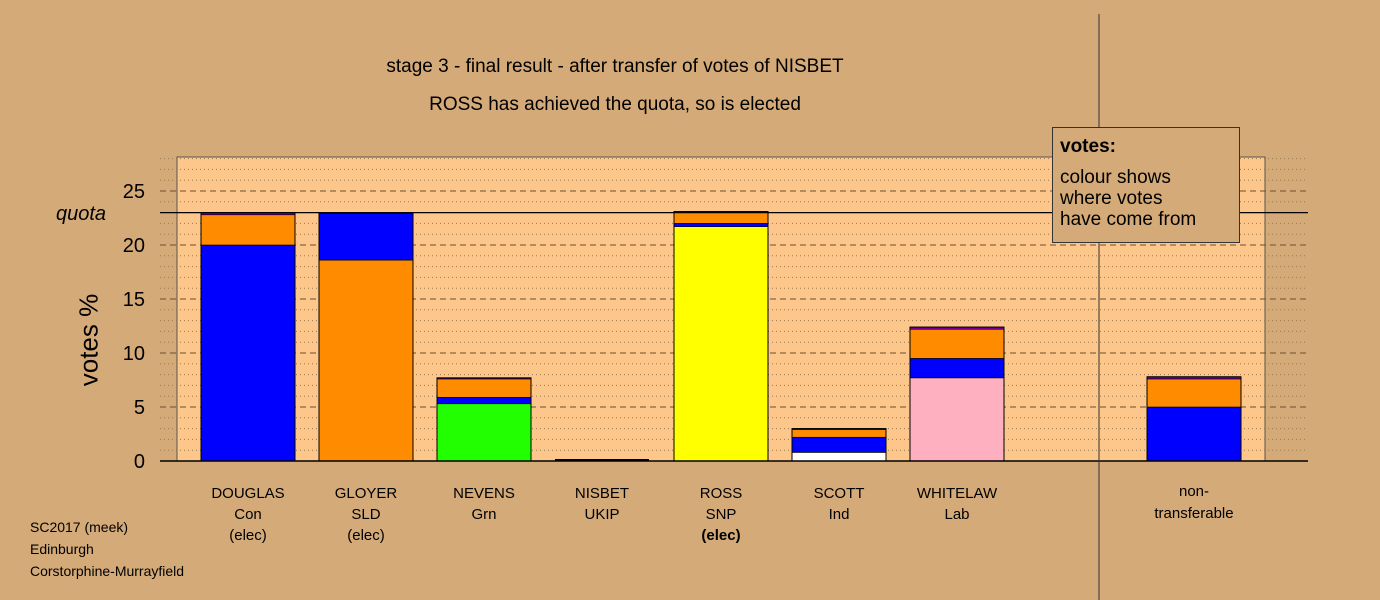  I want to click on footer-line: Edinburgh, so click(62, 549).